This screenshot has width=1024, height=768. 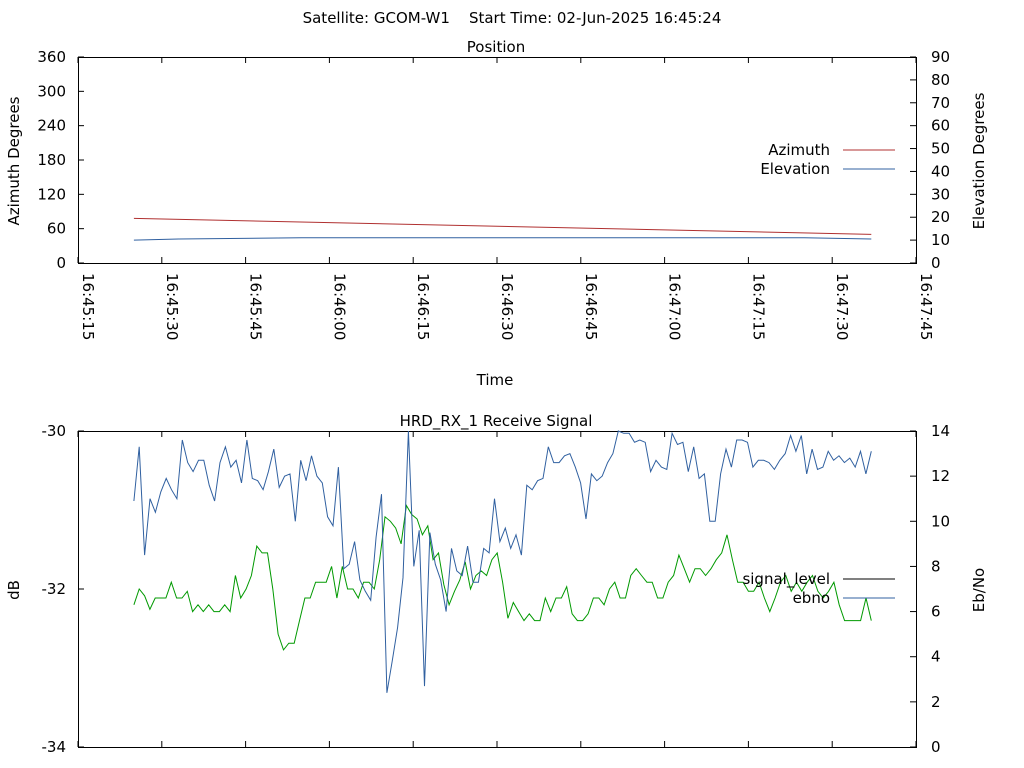 I want to click on position-y-left-label: Azimuth Degrees, so click(x=14, y=160).